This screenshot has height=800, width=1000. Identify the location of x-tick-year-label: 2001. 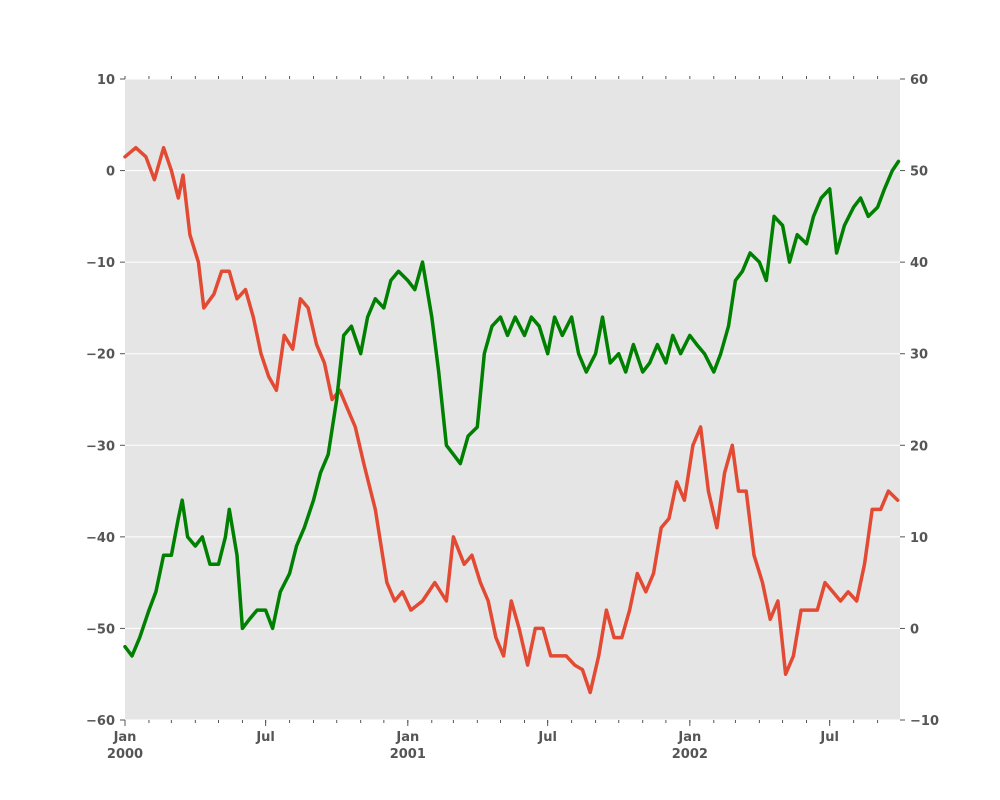
(408, 754).